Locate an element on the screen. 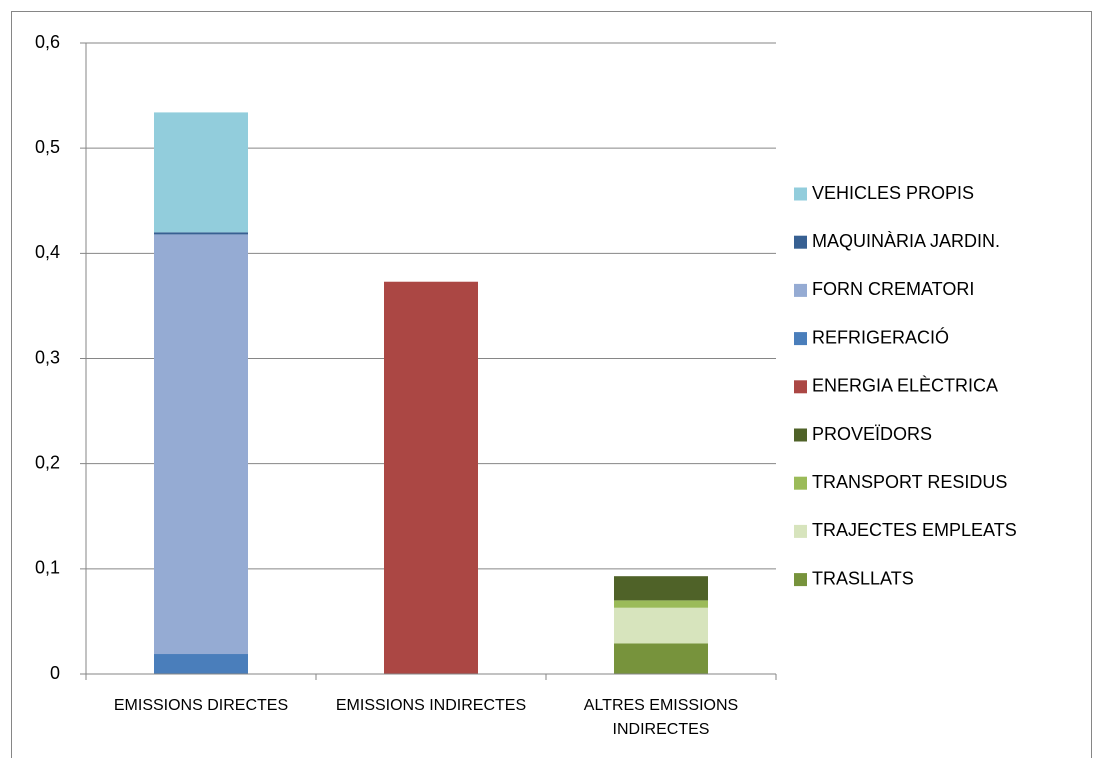 Image resolution: width=1099 pixels, height=758 pixels. x-tick-label: EMISSIONS DIRECTES is located at coordinates (201, 705).